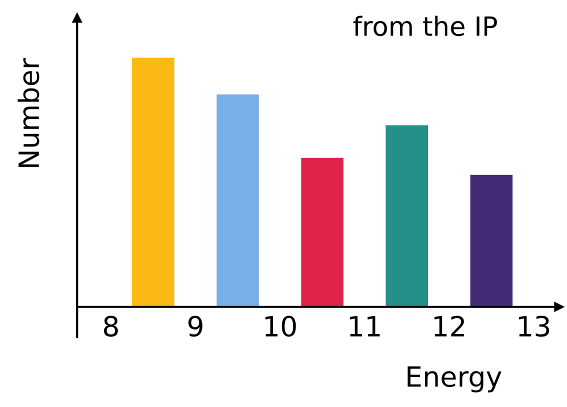 This screenshot has height=407, width=567. I want to click on x-tick-label: 12, so click(449, 326).